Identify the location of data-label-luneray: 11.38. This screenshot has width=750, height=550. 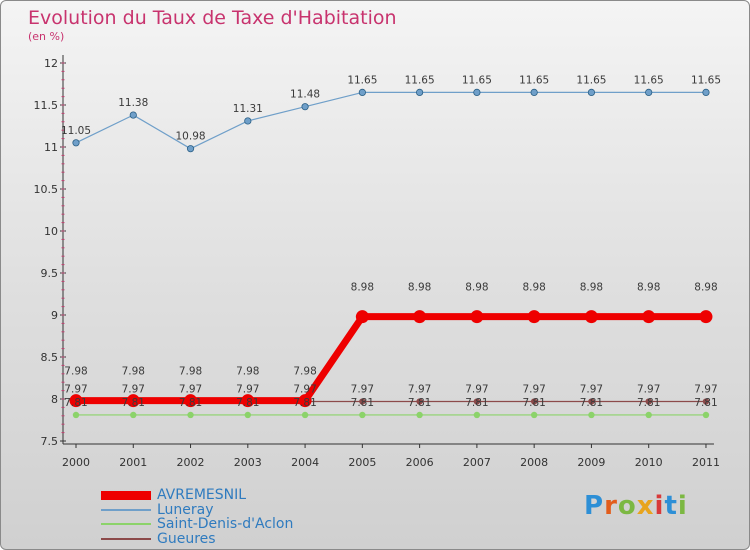
(133, 103).